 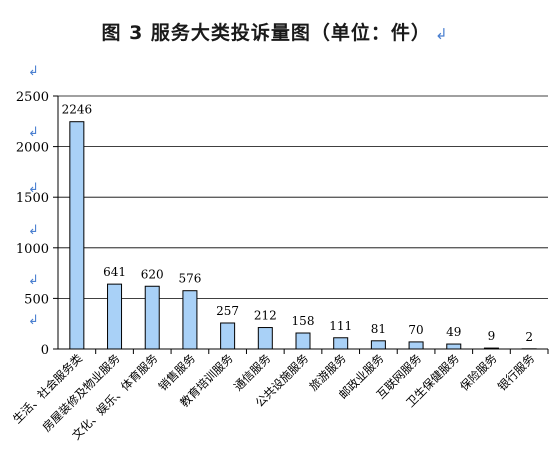 I want to click on y-tick-label: 1000, so click(x=32, y=249).